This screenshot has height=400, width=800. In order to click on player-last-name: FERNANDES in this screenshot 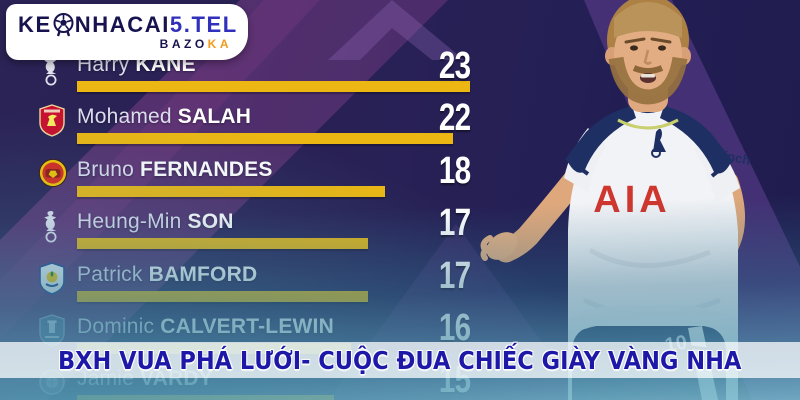, I will do `click(206, 169)`.